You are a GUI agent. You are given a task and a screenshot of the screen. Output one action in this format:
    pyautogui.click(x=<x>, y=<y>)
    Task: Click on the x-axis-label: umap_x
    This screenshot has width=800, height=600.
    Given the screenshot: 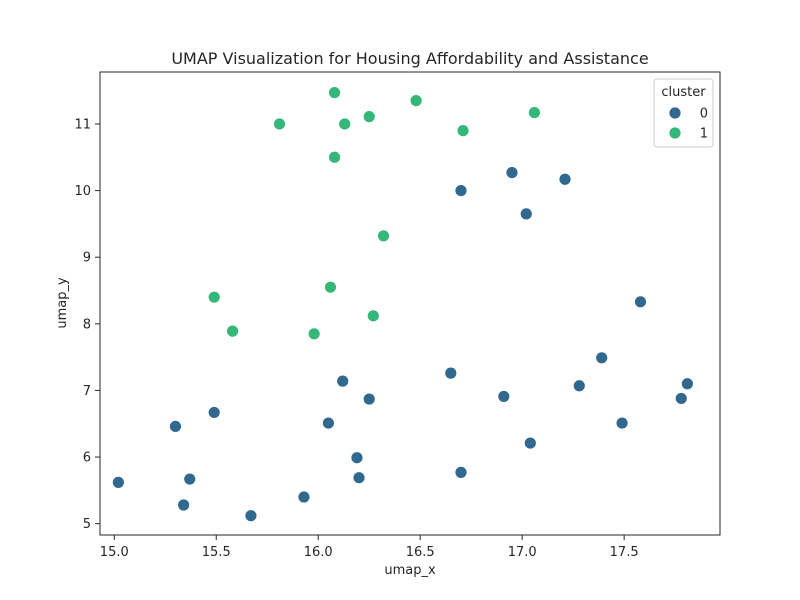 What is the action you would take?
    pyautogui.click(x=410, y=570)
    